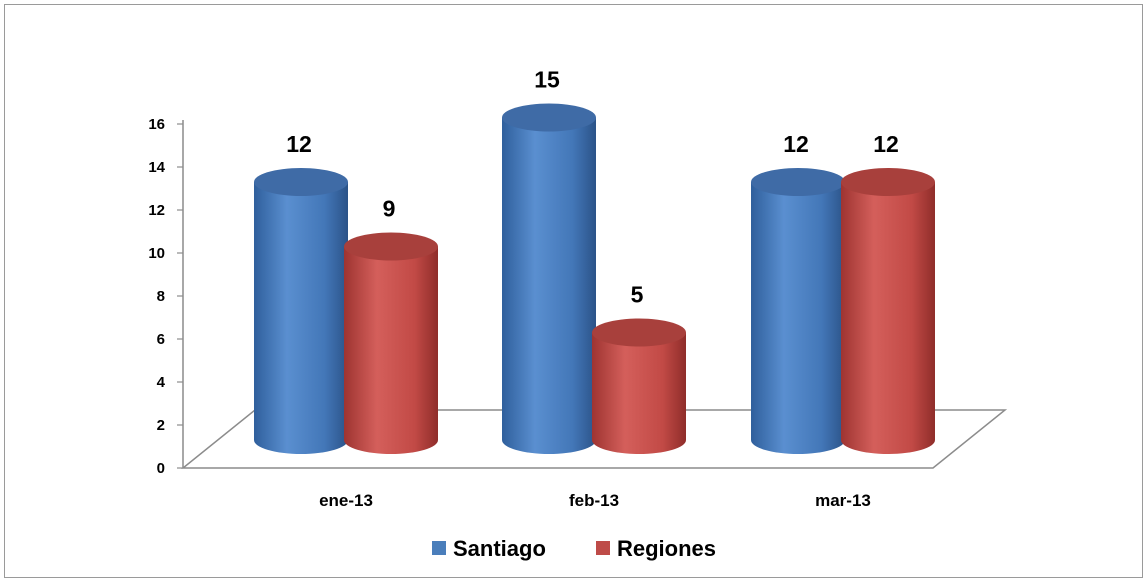 The height and width of the screenshot is (582, 1147). I want to click on legend-label-santiago: Santiago, so click(499, 548).